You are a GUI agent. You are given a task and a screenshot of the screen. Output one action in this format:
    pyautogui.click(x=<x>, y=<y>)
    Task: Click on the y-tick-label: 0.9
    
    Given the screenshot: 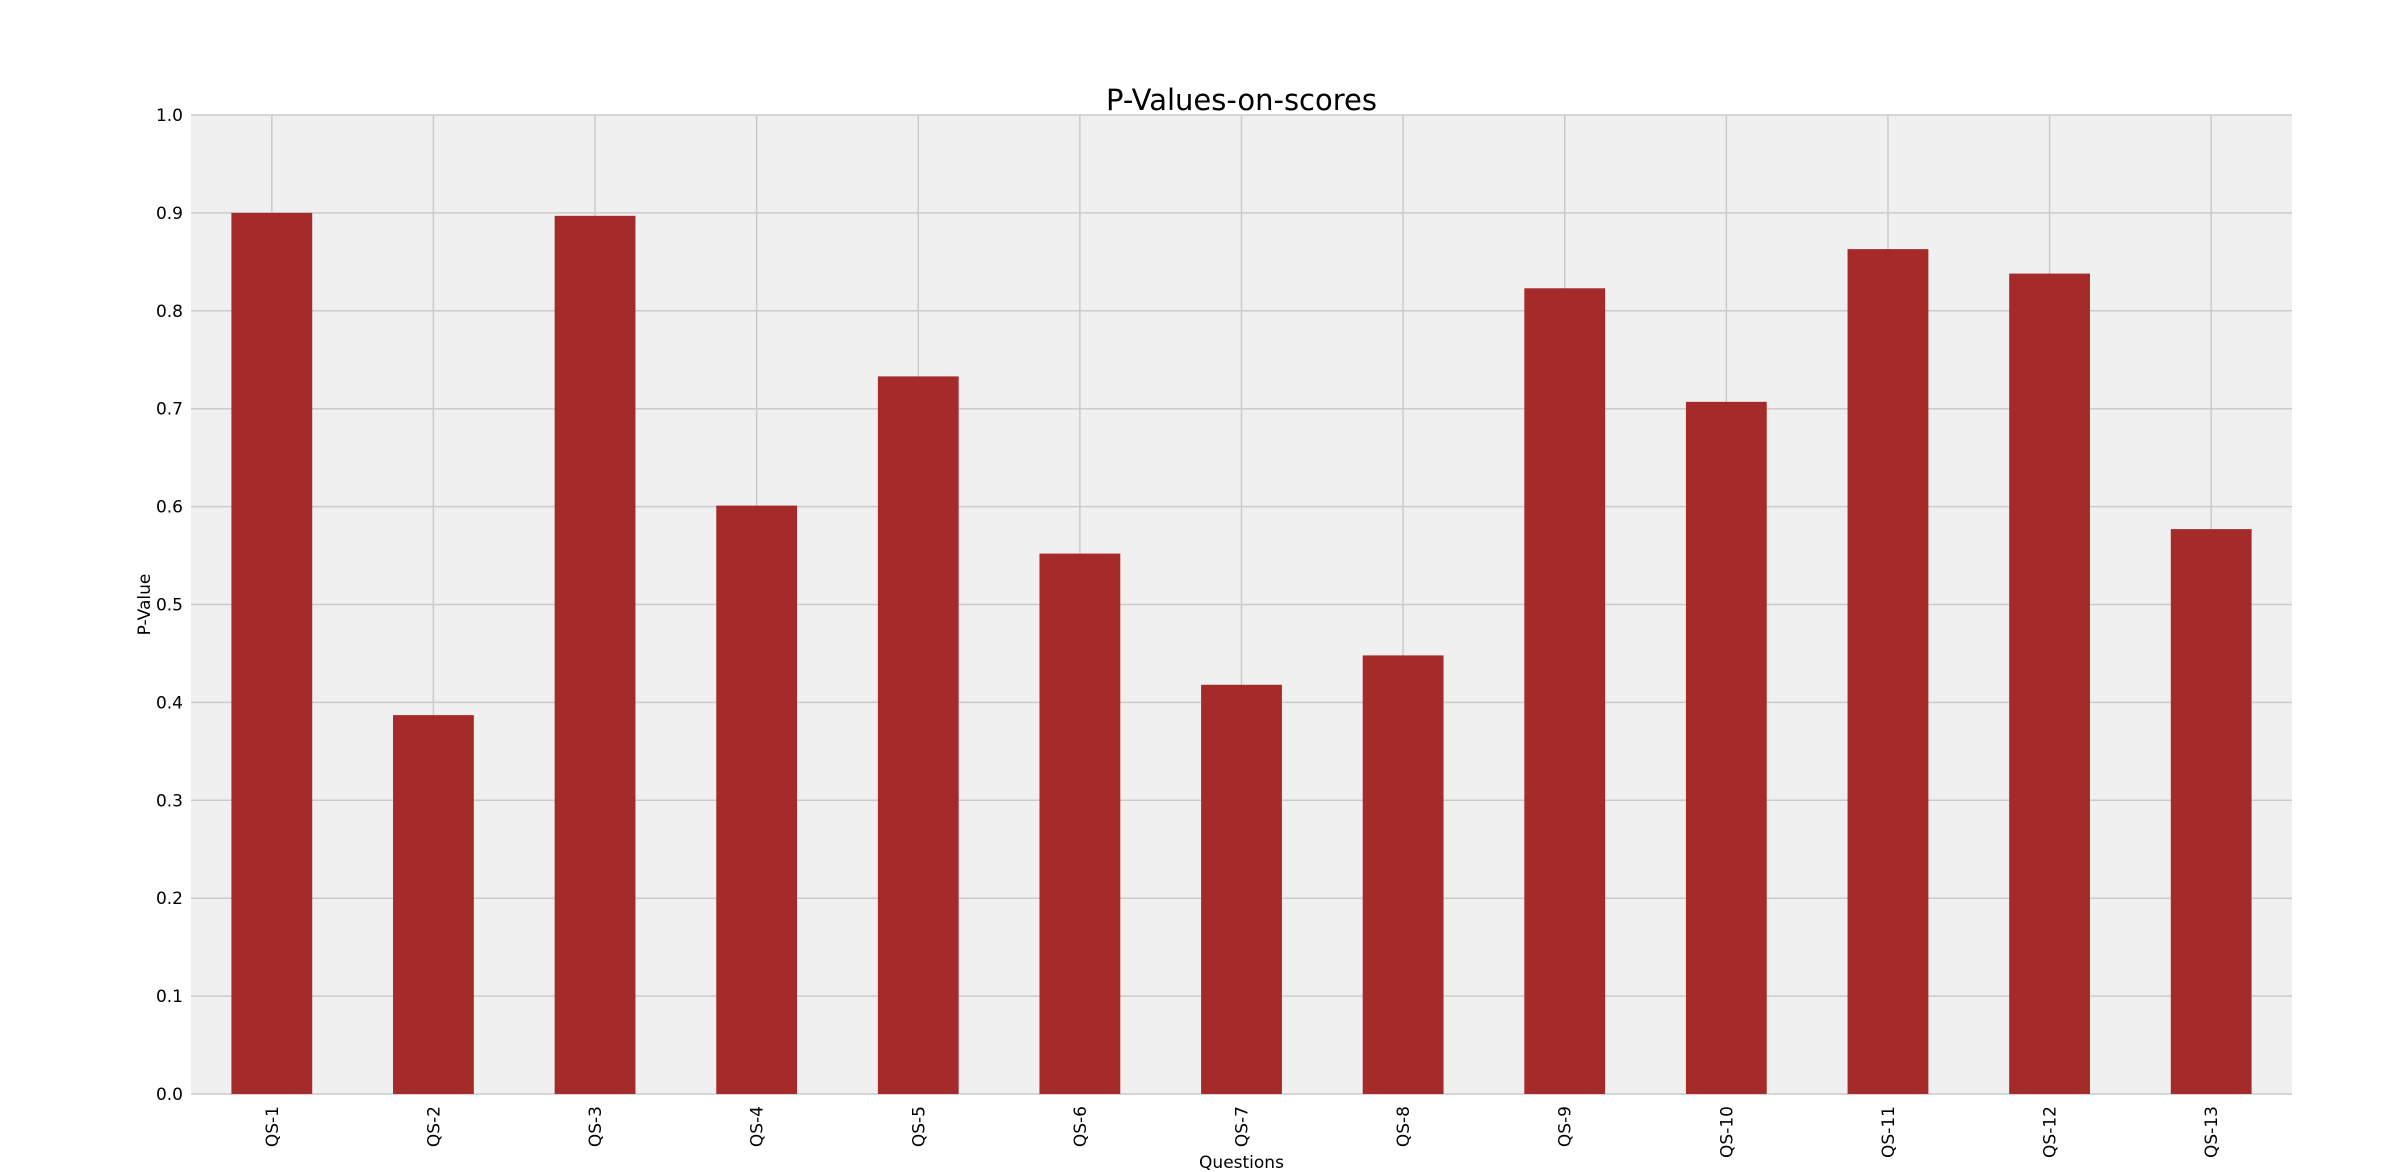 What is the action you would take?
    pyautogui.click(x=169, y=214)
    